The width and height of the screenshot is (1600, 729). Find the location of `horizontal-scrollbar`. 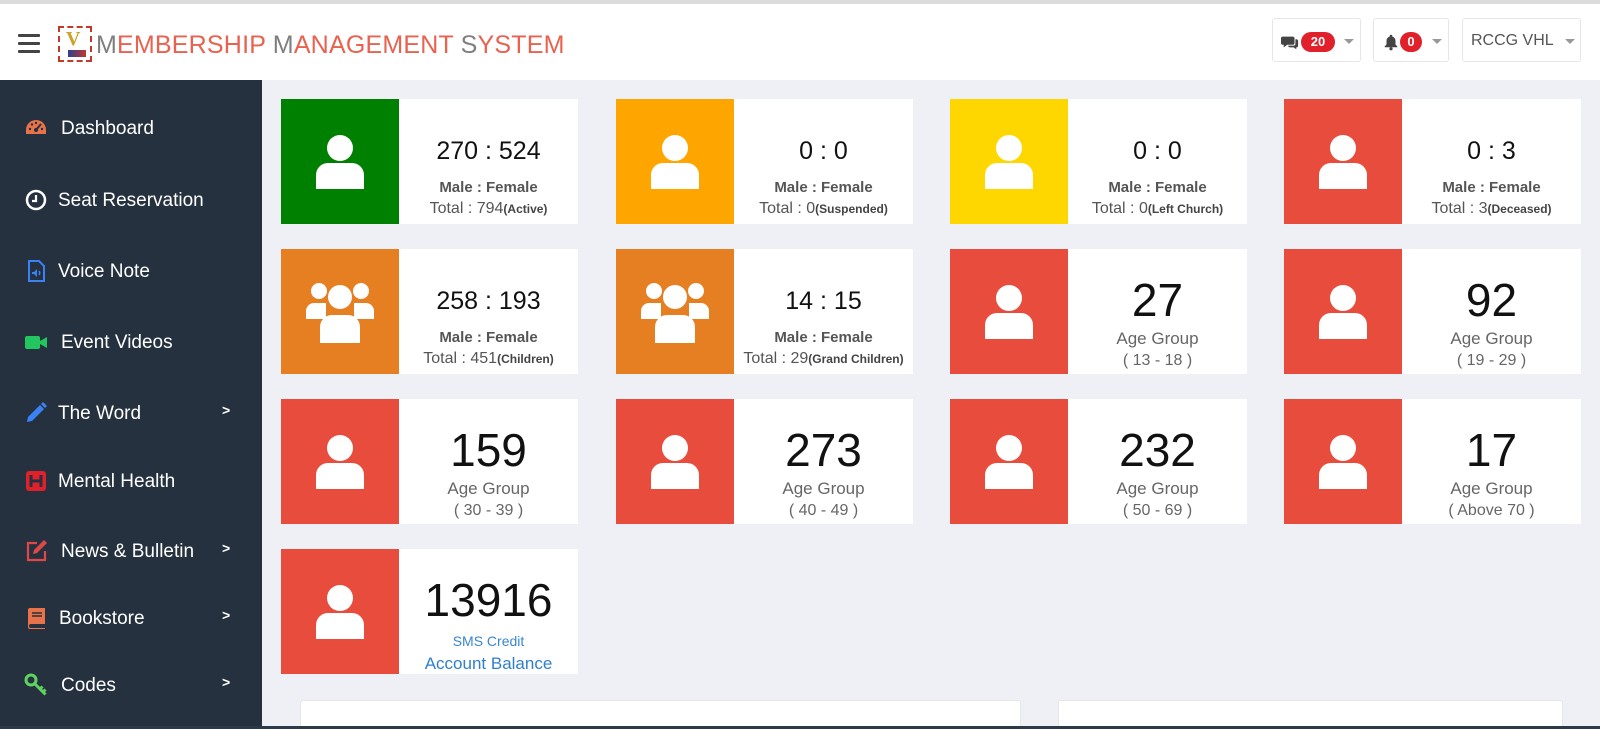

horizontal-scrollbar is located at coordinates (800, 727).